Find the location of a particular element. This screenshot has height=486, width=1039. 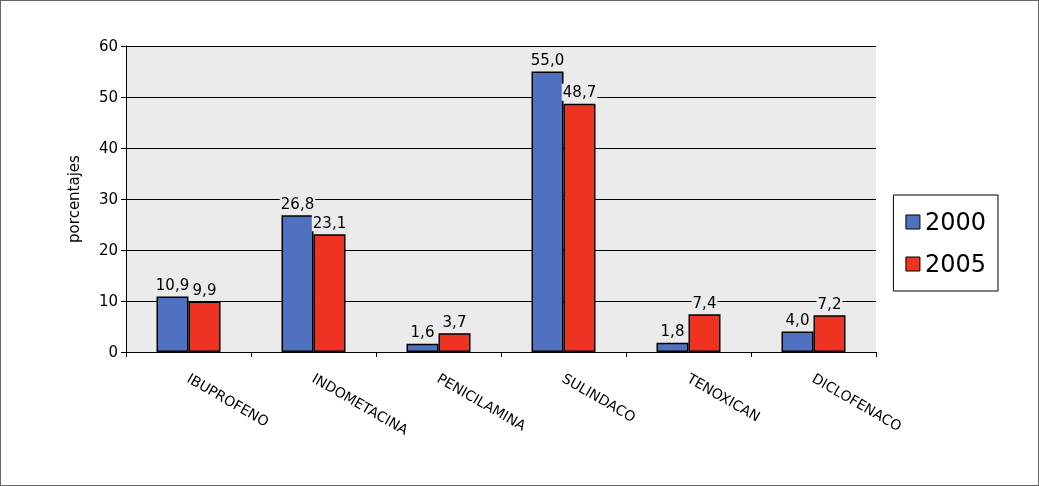

data-label: 7,4 is located at coordinates (704, 302).